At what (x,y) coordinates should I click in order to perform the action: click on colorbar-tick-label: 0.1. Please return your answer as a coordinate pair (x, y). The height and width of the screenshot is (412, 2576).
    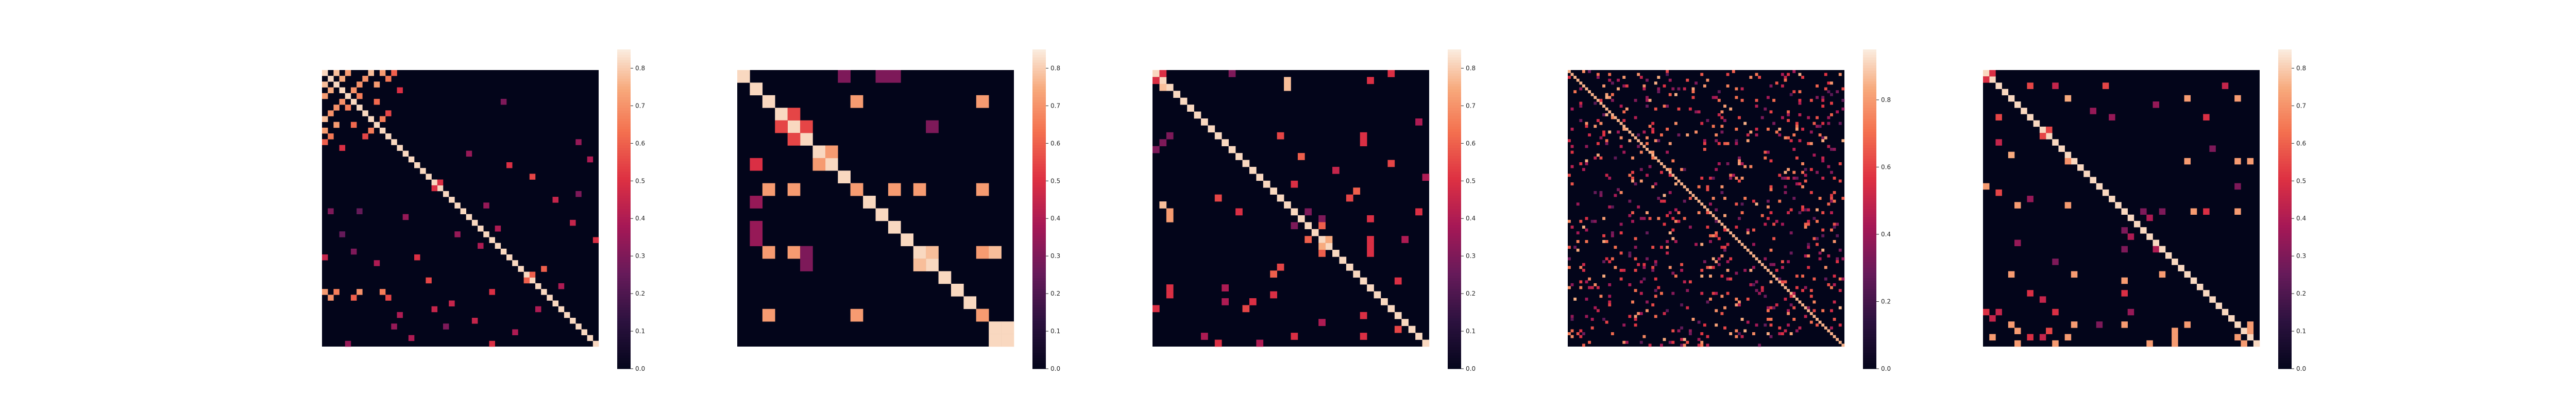
    Looking at the image, I should click on (1055, 331).